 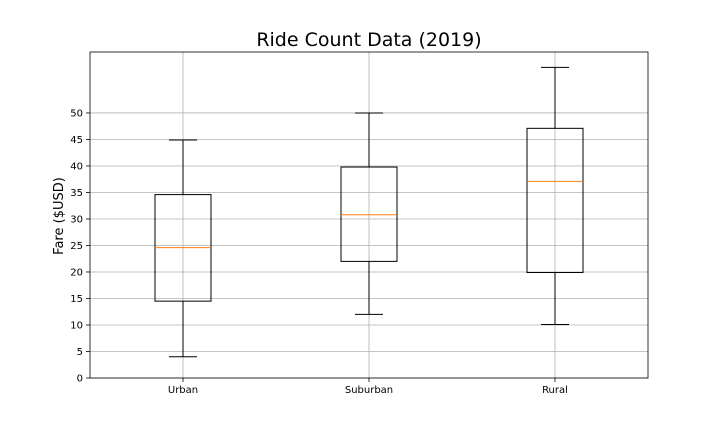 What do you see at coordinates (76, 193) in the screenshot?
I see `y-tick-label: 35` at bounding box center [76, 193].